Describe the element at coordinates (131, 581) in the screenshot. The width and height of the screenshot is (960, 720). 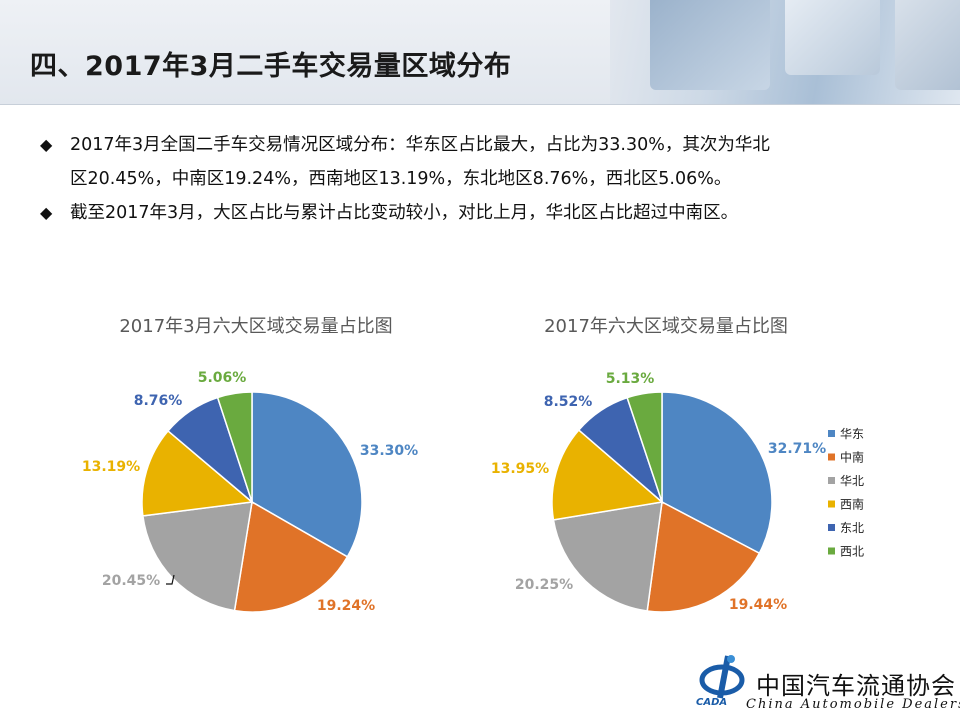
I see `data-label: 20.45%` at that location.